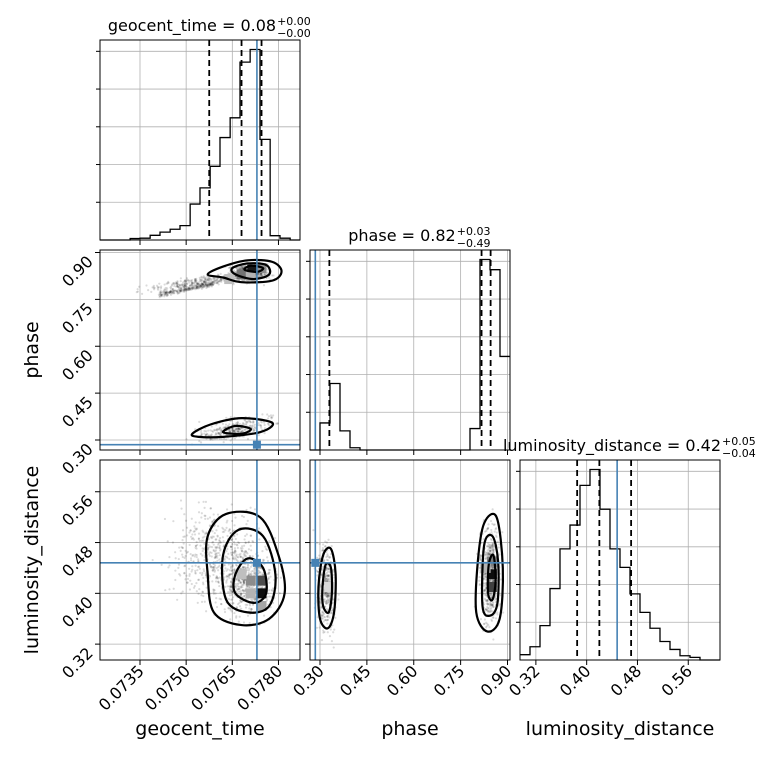 The width and height of the screenshot is (760, 760). I want to click on title-upper-geocent_time: +0.00, so click(294, 21).